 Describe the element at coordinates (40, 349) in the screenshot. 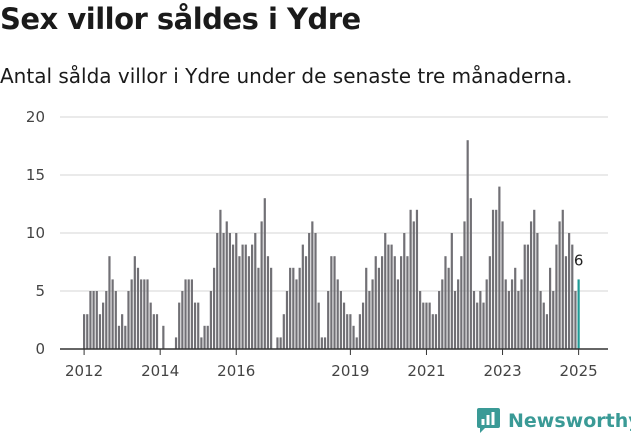

I see `y-tick-label: 0` at that location.